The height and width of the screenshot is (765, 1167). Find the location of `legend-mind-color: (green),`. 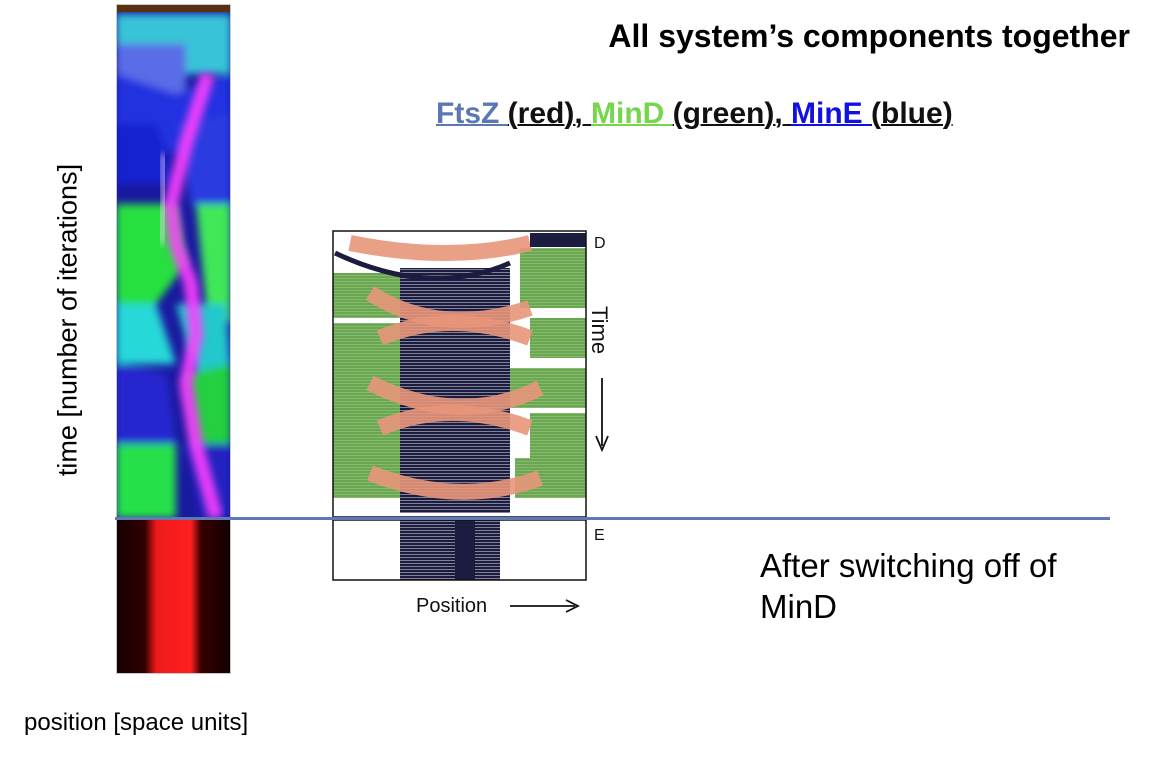

legend-mind-color: (green), is located at coordinates (732, 113).